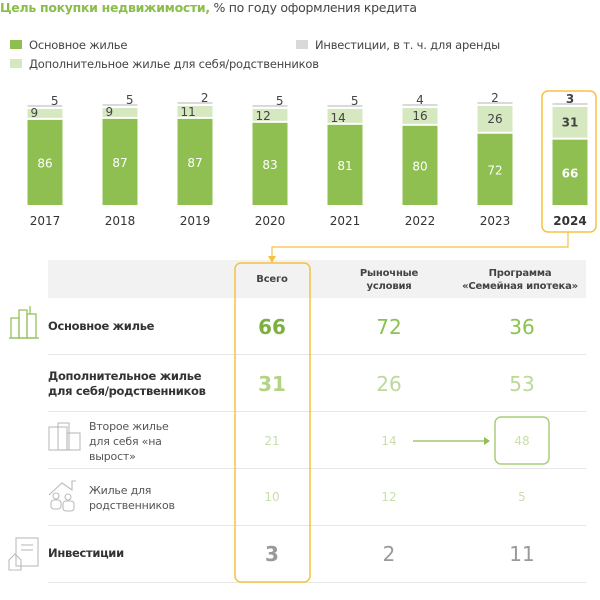 The height and width of the screenshot is (600, 600). What do you see at coordinates (195, 221) in the screenshot?
I see `year-label: 2019` at bounding box center [195, 221].